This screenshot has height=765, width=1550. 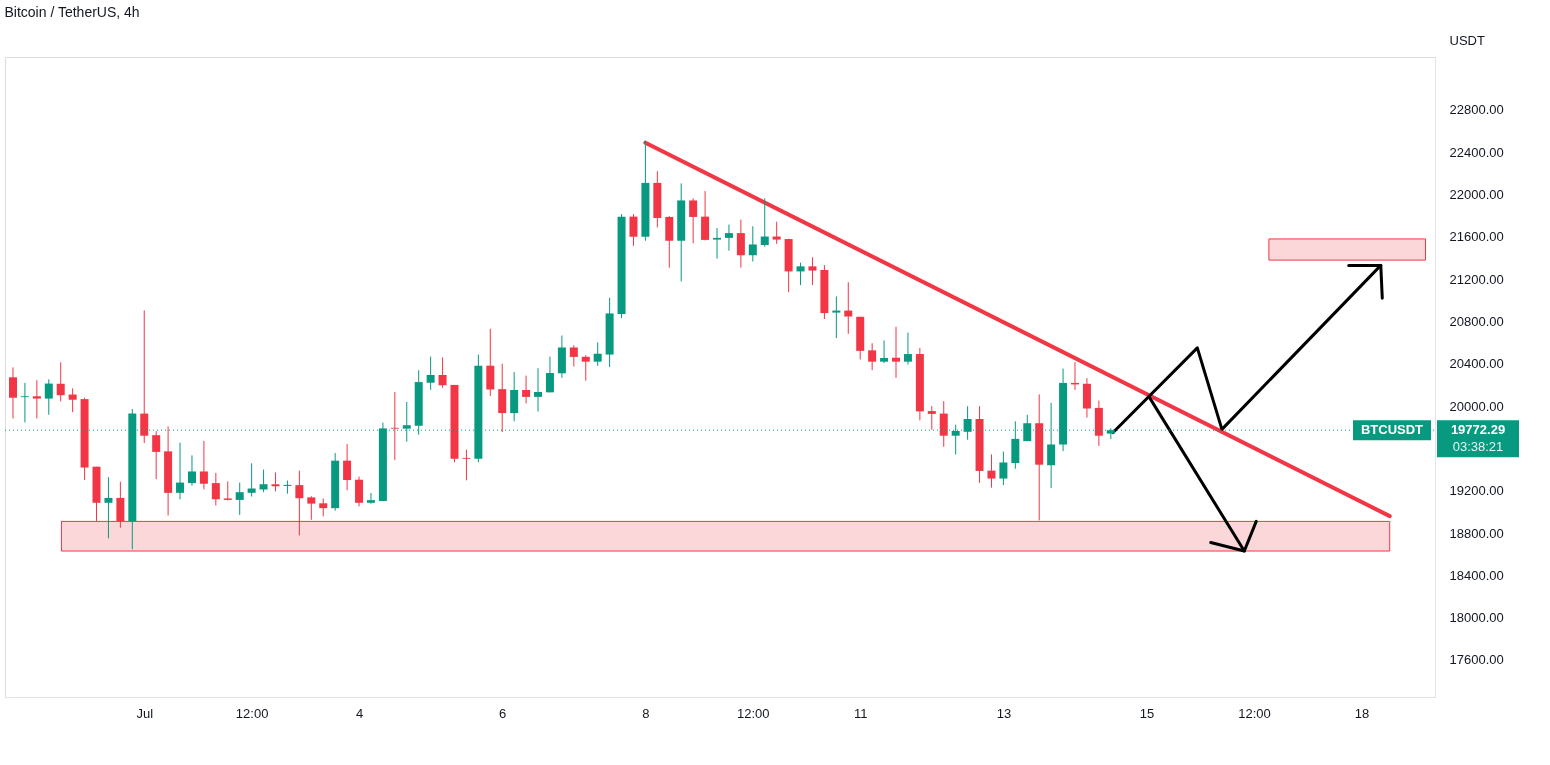 I want to click on y-tick-label: 19200.00, so click(x=1476, y=491).